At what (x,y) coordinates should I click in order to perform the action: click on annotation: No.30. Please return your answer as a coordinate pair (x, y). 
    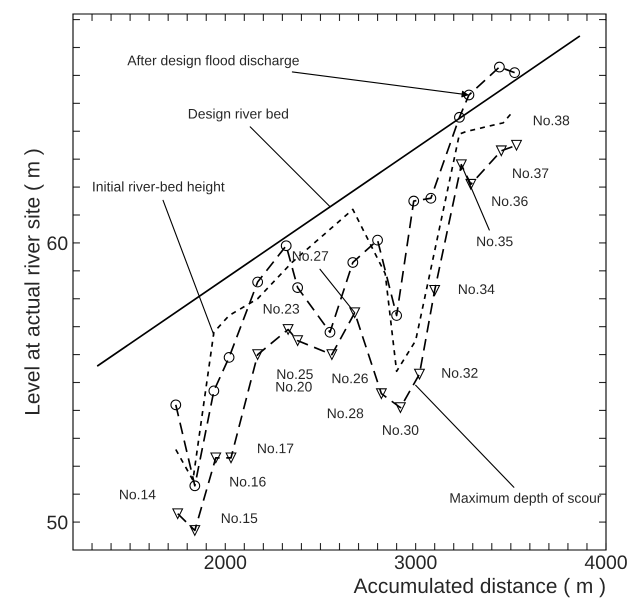
    Looking at the image, I should click on (400, 430).